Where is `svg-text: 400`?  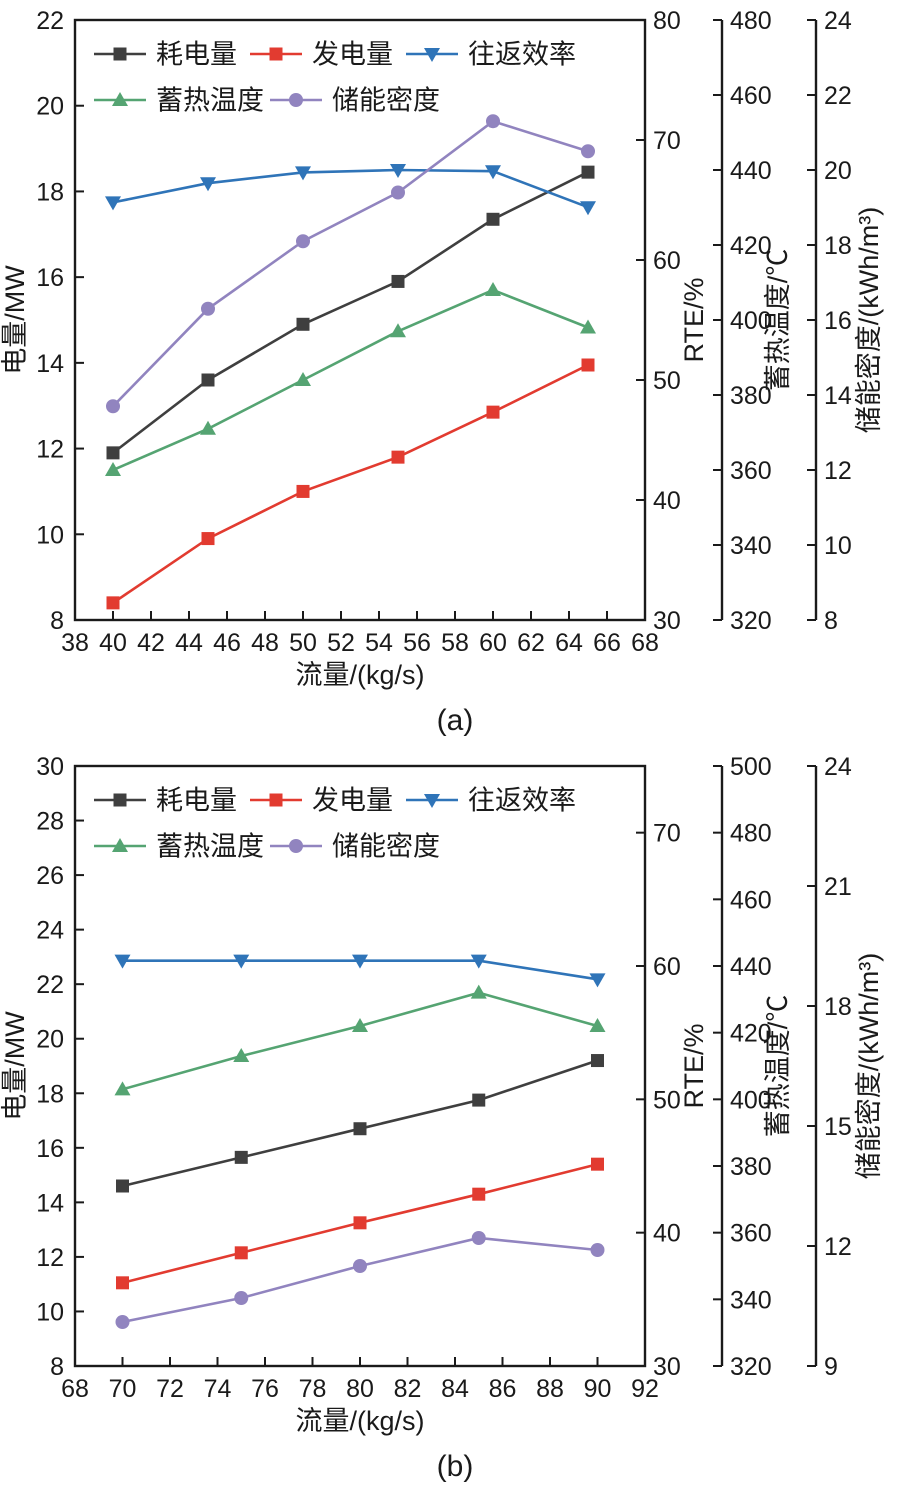 svg-text: 400 is located at coordinates (751, 321).